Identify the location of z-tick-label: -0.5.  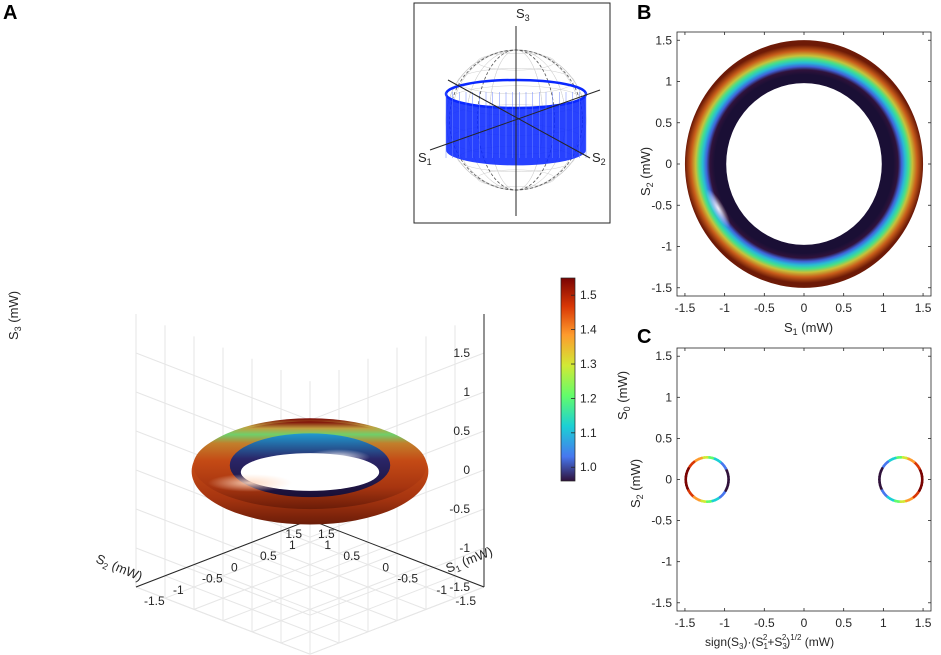
(459, 509).